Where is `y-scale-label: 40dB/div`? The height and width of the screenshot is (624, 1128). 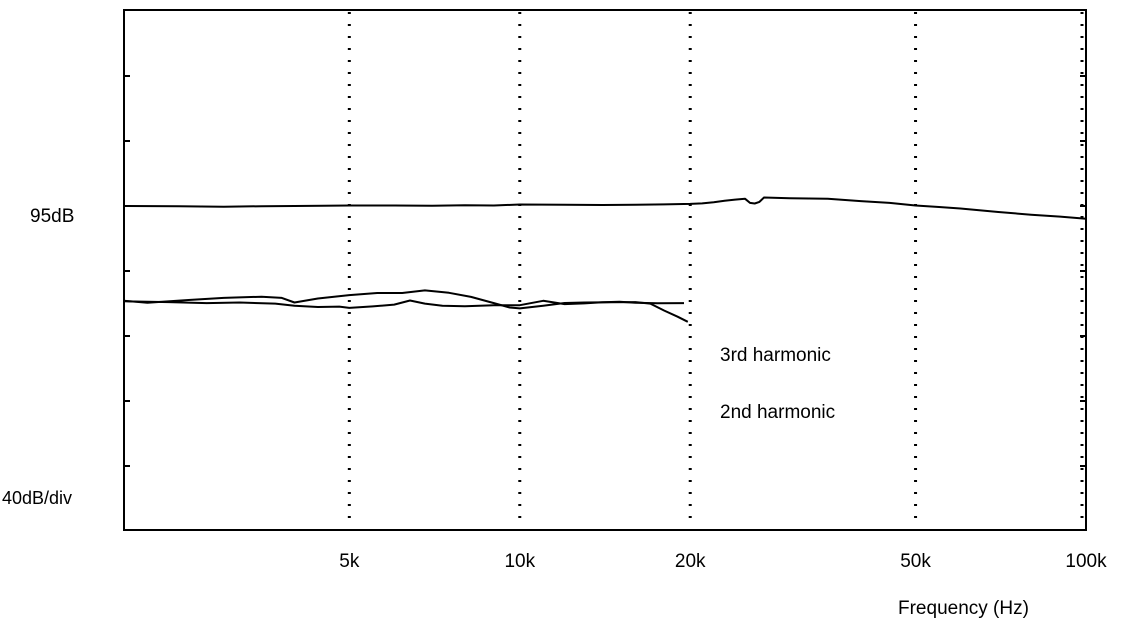 y-scale-label: 40dB/div is located at coordinates (37, 498).